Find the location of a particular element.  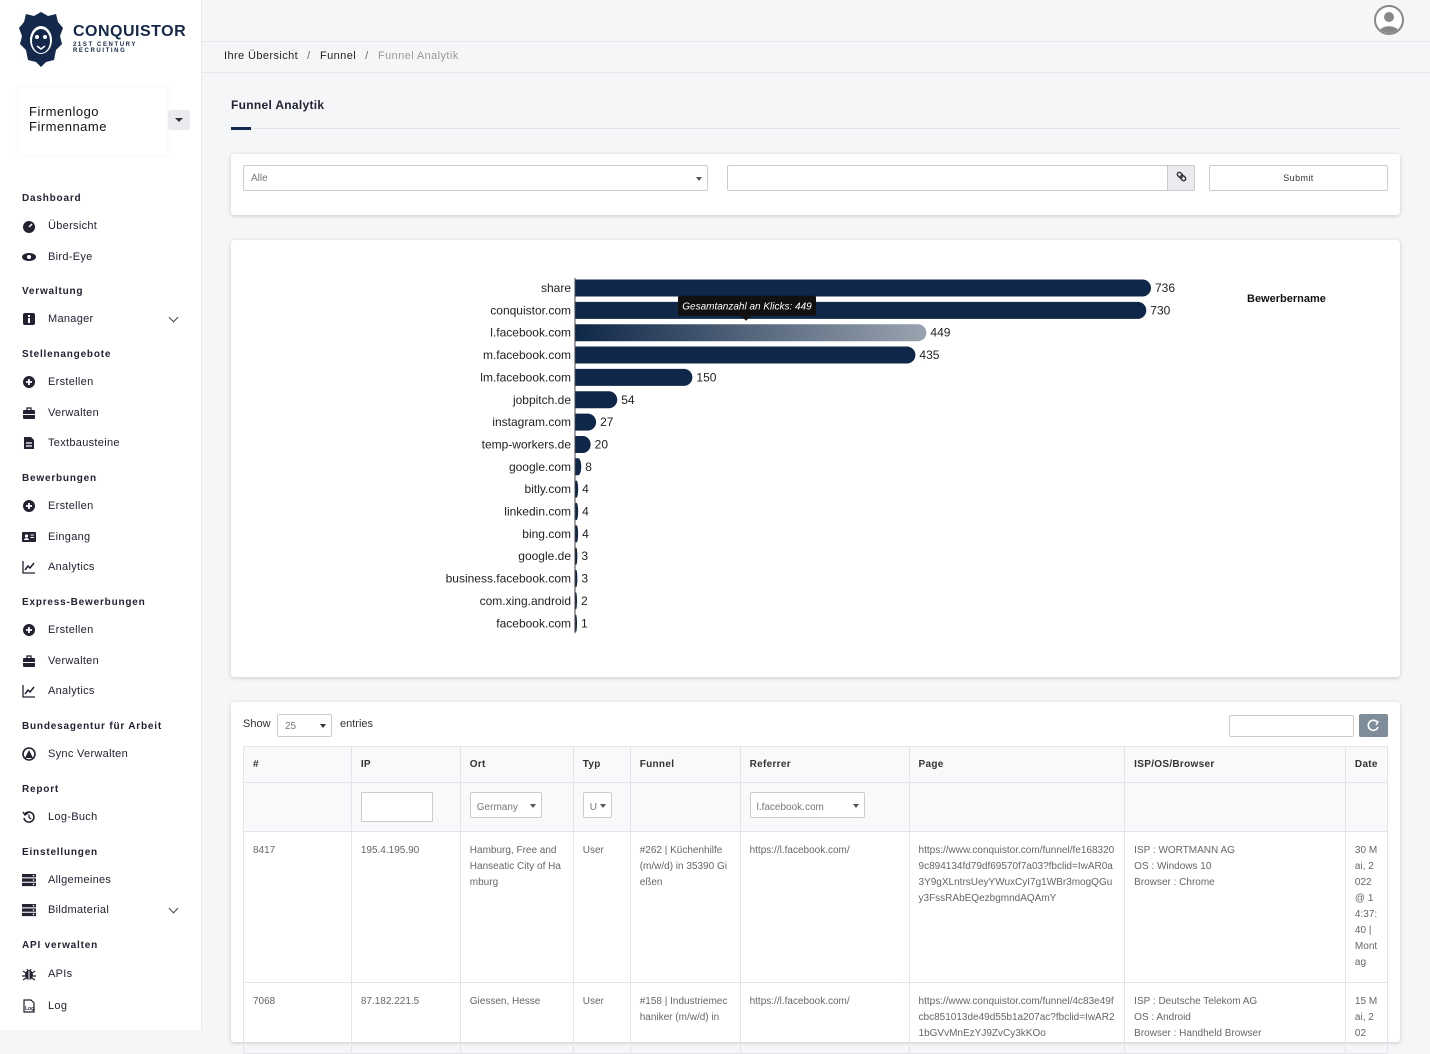

refresh-button is located at coordinates (1373, 725).